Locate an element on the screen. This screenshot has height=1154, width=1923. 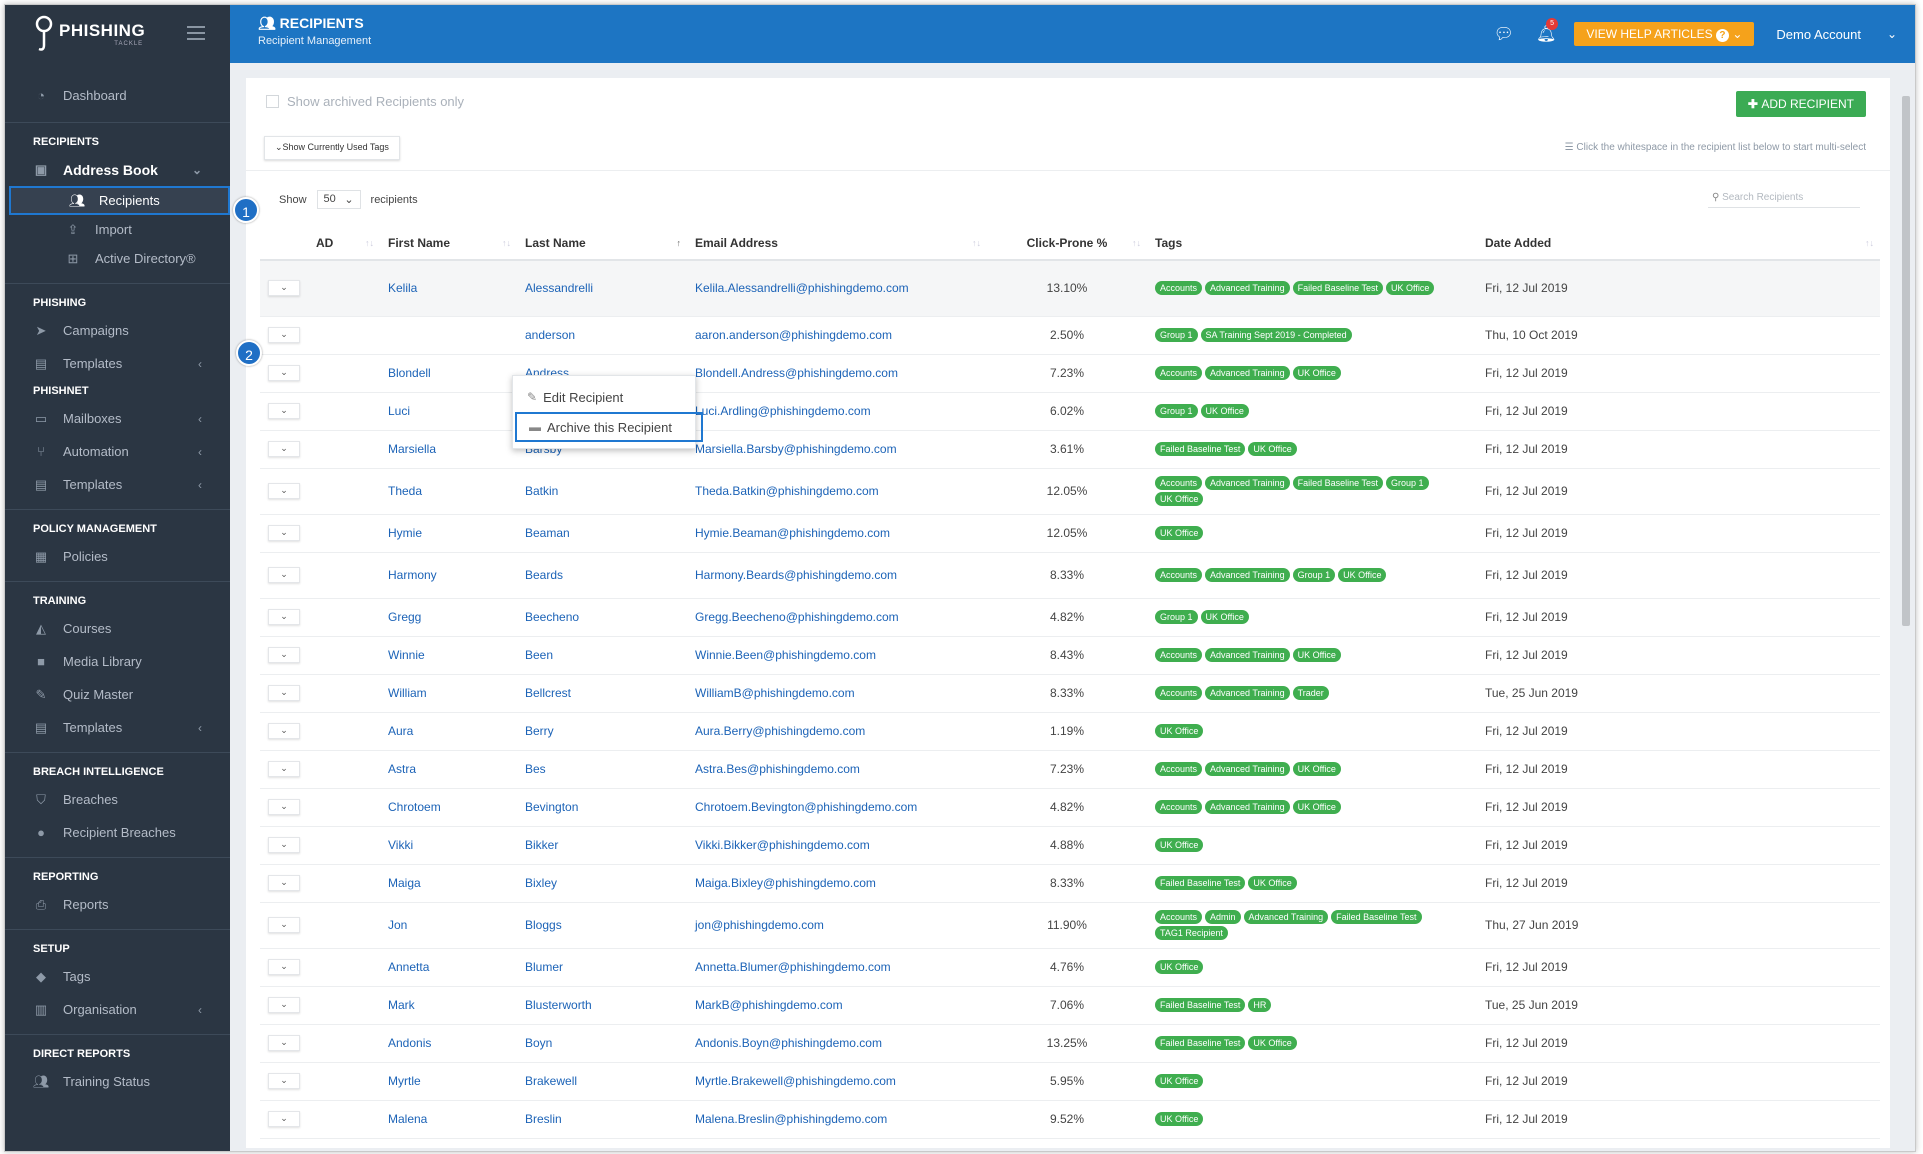
view-help-articles-button: VIEW HELP ARTICLES ? ⌄ is located at coordinates (1664, 34).